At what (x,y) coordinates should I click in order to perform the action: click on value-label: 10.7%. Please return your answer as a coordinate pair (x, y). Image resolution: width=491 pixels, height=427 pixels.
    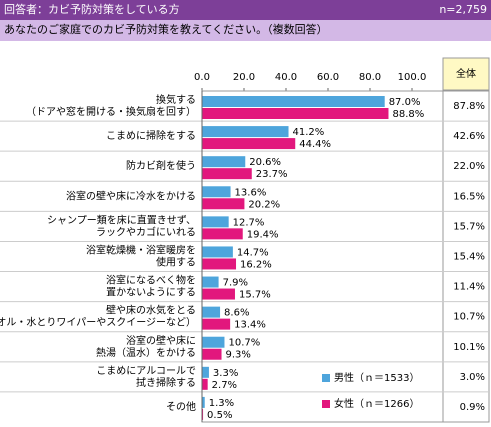
    Looking at the image, I should click on (244, 343).